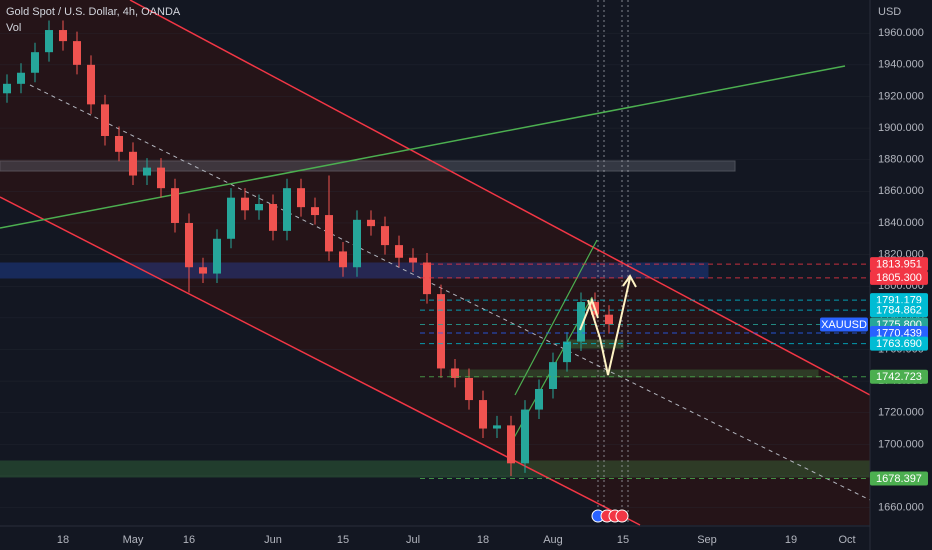  What do you see at coordinates (133, 540) in the screenshot?
I see `x-tick-label: May` at bounding box center [133, 540].